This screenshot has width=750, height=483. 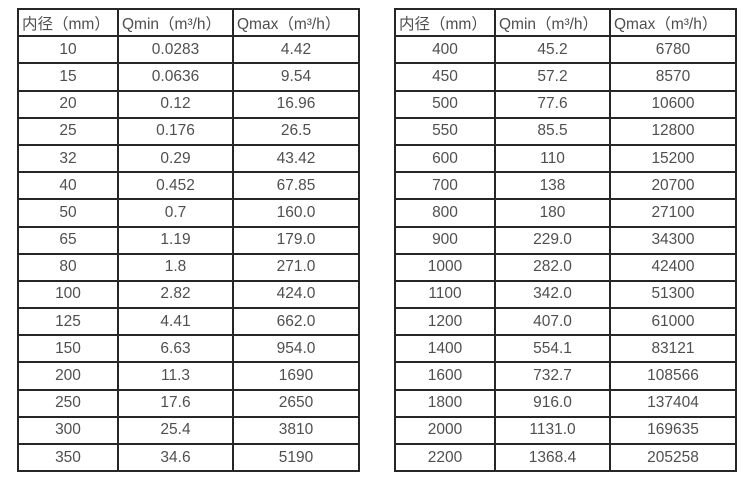 What do you see at coordinates (445, 430) in the screenshot?
I see `table-cell: 2000` at bounding box center [445, 430].